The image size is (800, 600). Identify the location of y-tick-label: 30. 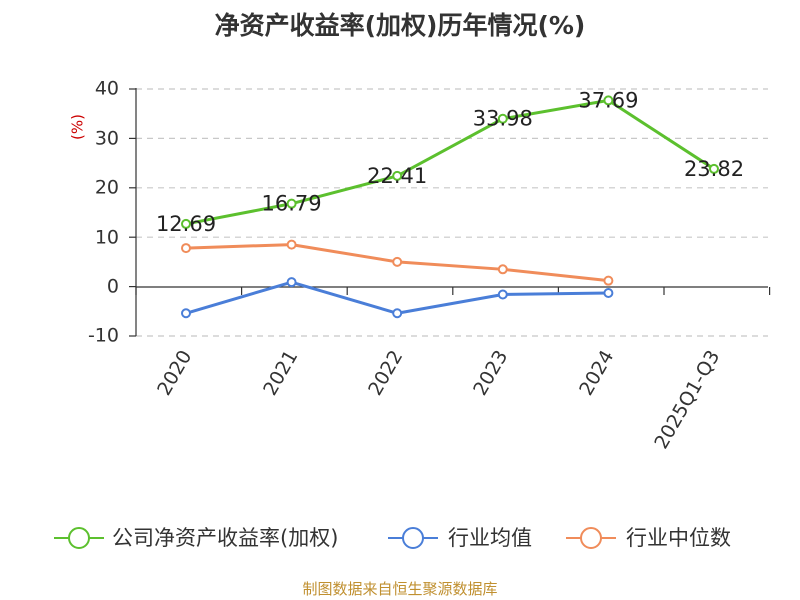
(107, 139).